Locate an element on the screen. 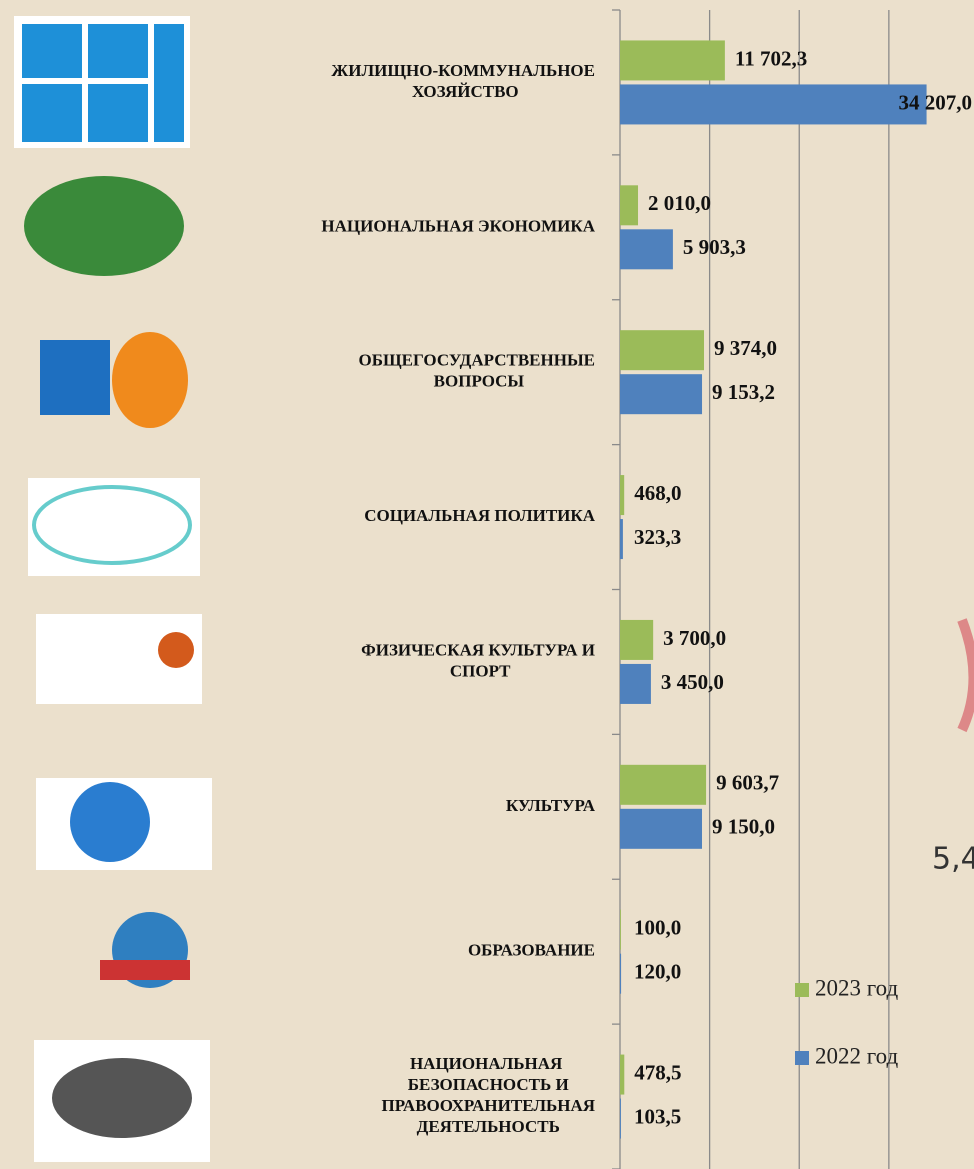 This screenshot has height=1169, width=974. legend-label: 2022 год is located at coordinates (856, 1055).